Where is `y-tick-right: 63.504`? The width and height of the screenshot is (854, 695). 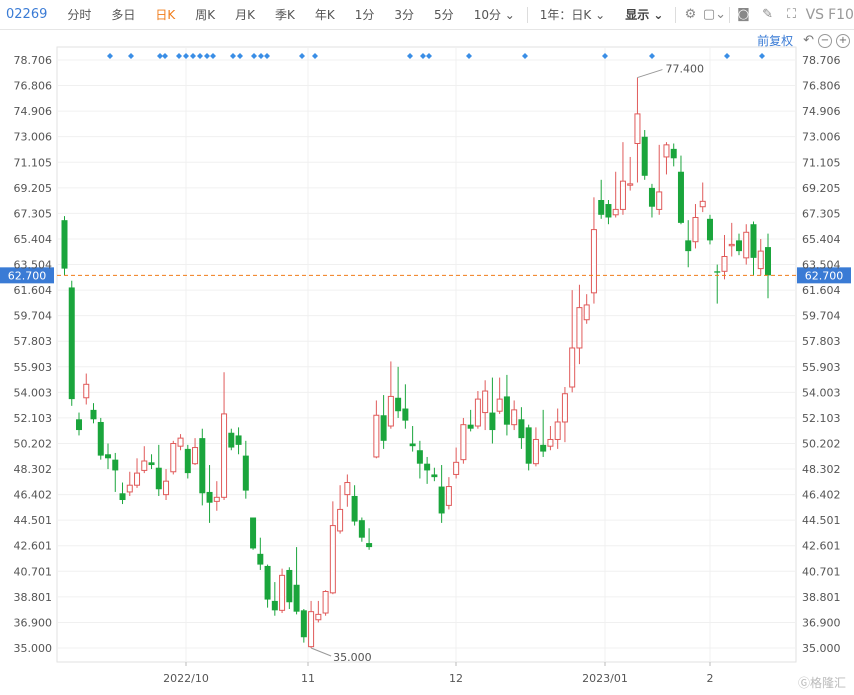
y-tick-right: 63.504 is located at coordinates (821, 265).